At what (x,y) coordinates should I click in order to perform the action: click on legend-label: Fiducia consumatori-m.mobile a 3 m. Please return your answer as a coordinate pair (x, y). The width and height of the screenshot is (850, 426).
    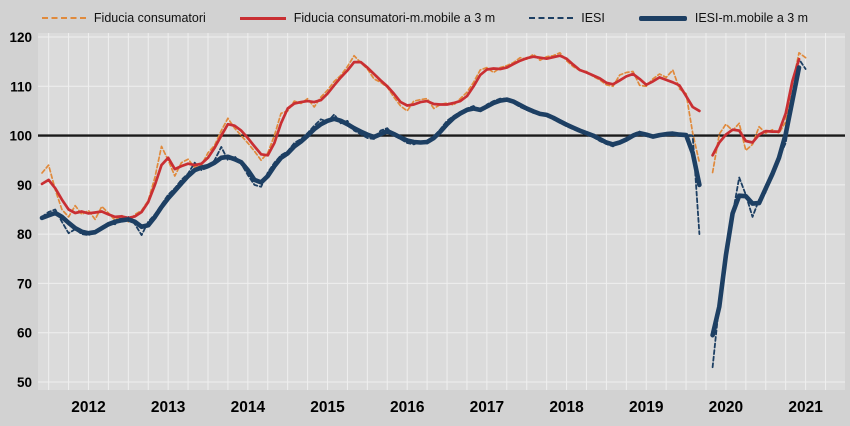
    Looking at the image, I should click on (394, 18).